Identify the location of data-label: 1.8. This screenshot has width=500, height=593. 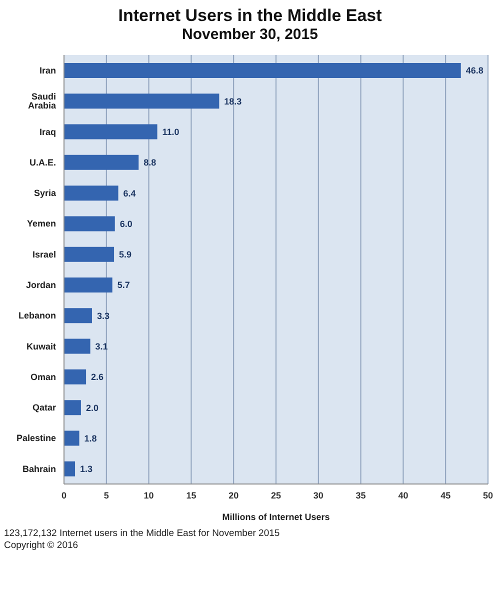
(90, 438).